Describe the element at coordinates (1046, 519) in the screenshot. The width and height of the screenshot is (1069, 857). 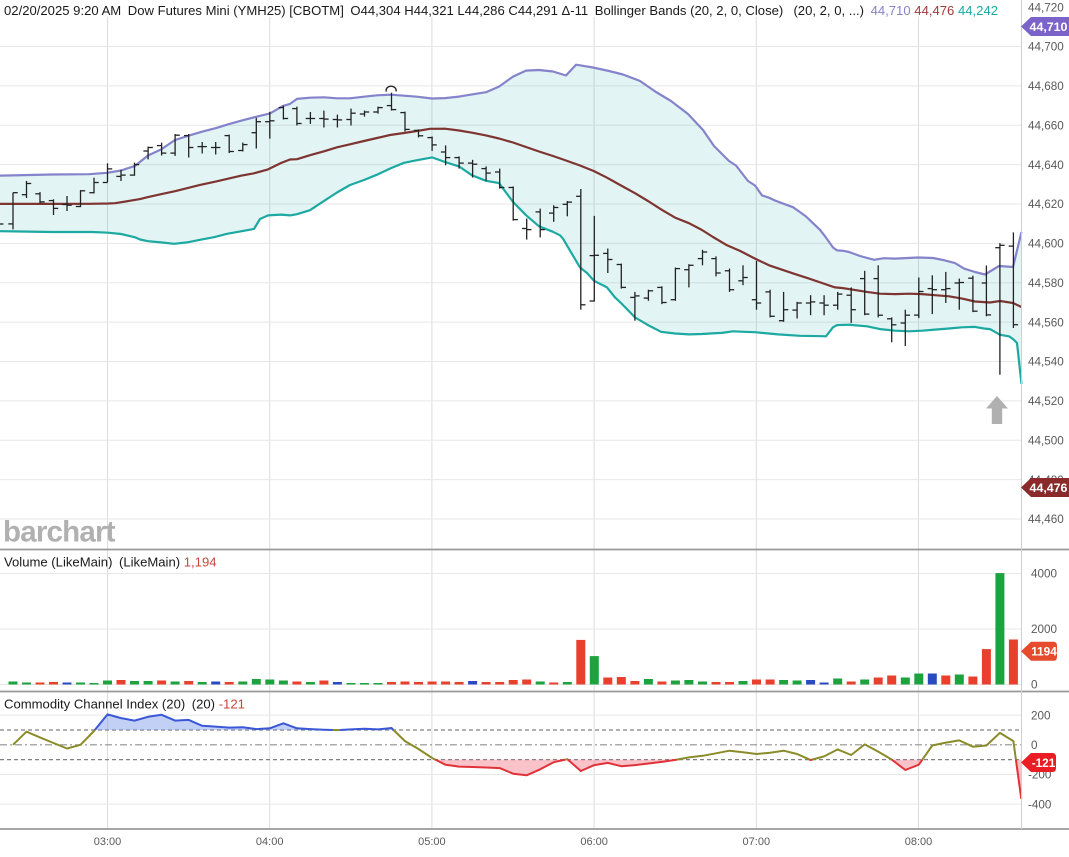
I see `svg-text: 44,460` at that location.